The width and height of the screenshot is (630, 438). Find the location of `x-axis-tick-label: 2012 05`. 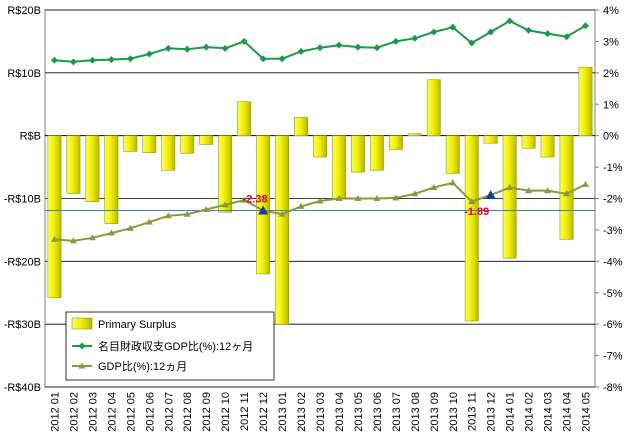

x-axis-tick-label: 2012 05 is located at coordinates (131, 412).